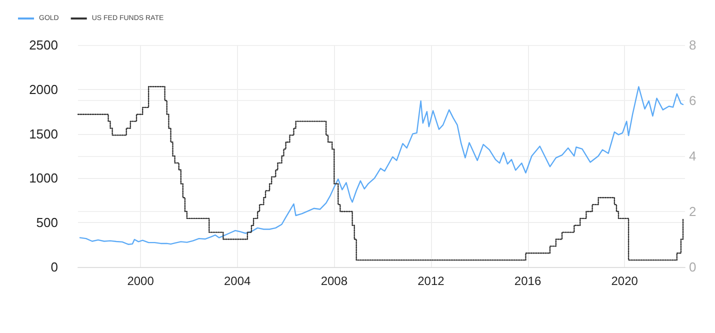 The height and width of the screenshot is (333, 715). I want to click on y2-tick-label: 0, so click(692, 267).